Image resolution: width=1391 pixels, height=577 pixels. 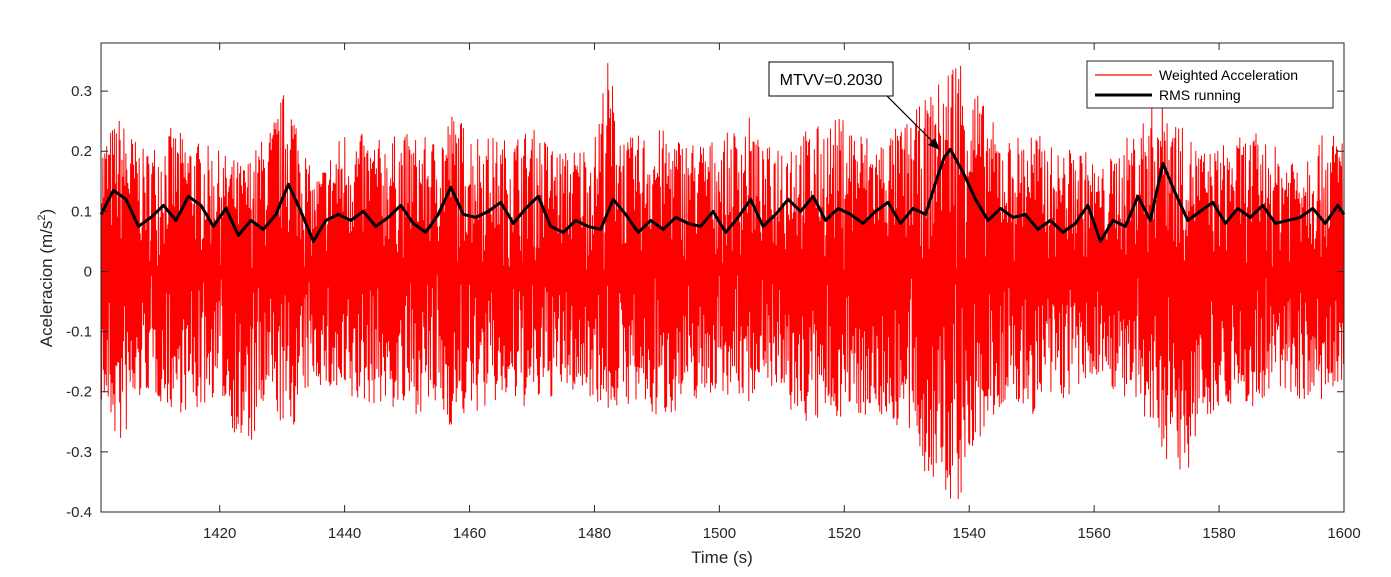 I want to click on y-tick-label: 0.2, so click(x=81, y=151).